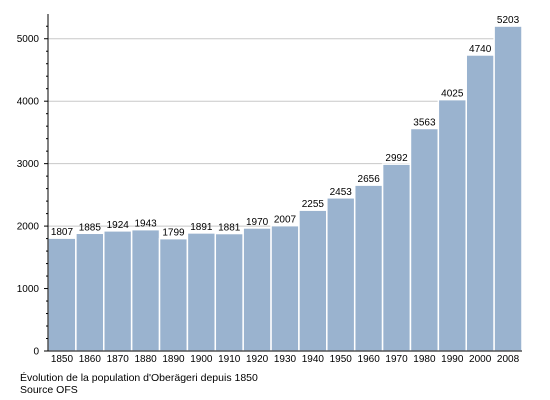 The image size is (550, 400). I want to click on x-tick-label: 1930, so click(285, 359).